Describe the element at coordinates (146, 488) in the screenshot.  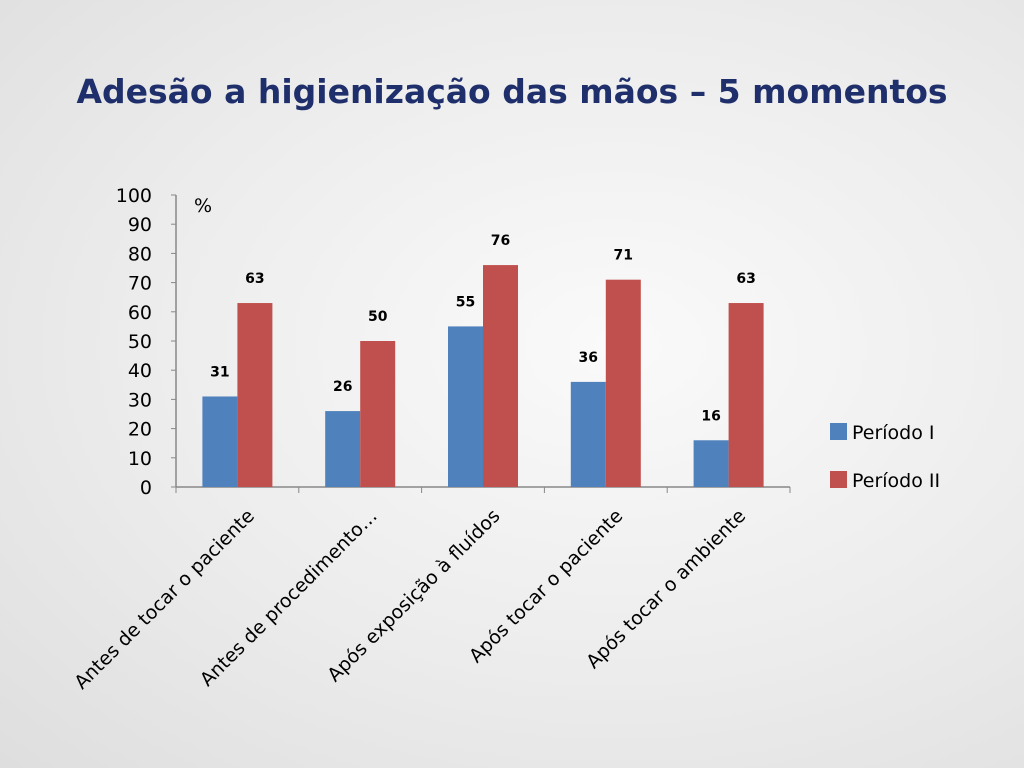
I see `y-tick-label: 0` at that location.